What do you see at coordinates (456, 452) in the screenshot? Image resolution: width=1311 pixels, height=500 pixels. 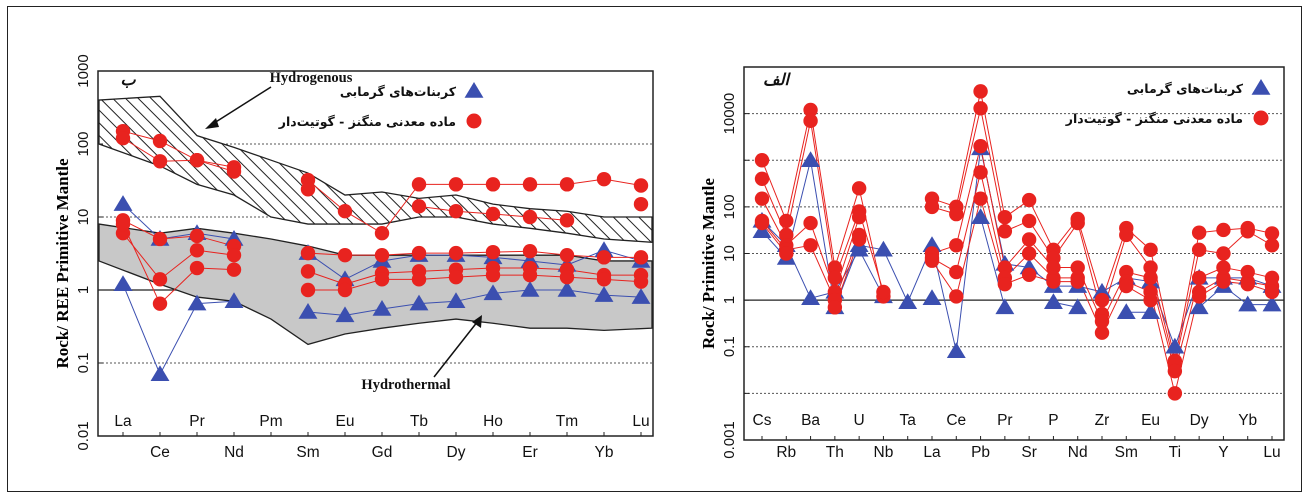 I see `x-category-label: Dy` at bounding box center [456, 452].